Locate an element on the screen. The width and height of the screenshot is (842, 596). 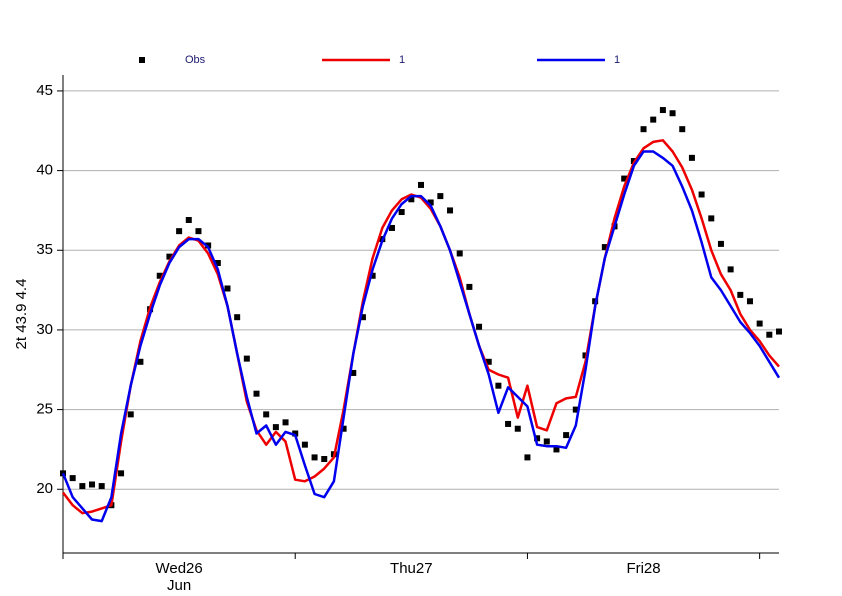
x-month-label: Jun is located at coordinates (179, 585).